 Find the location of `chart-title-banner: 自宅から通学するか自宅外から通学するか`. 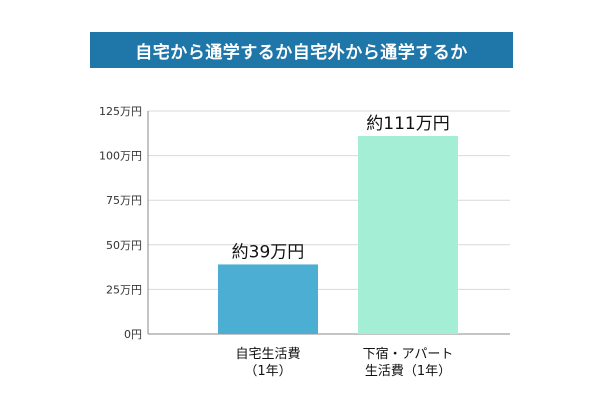

chart-title-banner: 自宅から通学するか自宅外から通学するか is located at coordinates (301, 50).